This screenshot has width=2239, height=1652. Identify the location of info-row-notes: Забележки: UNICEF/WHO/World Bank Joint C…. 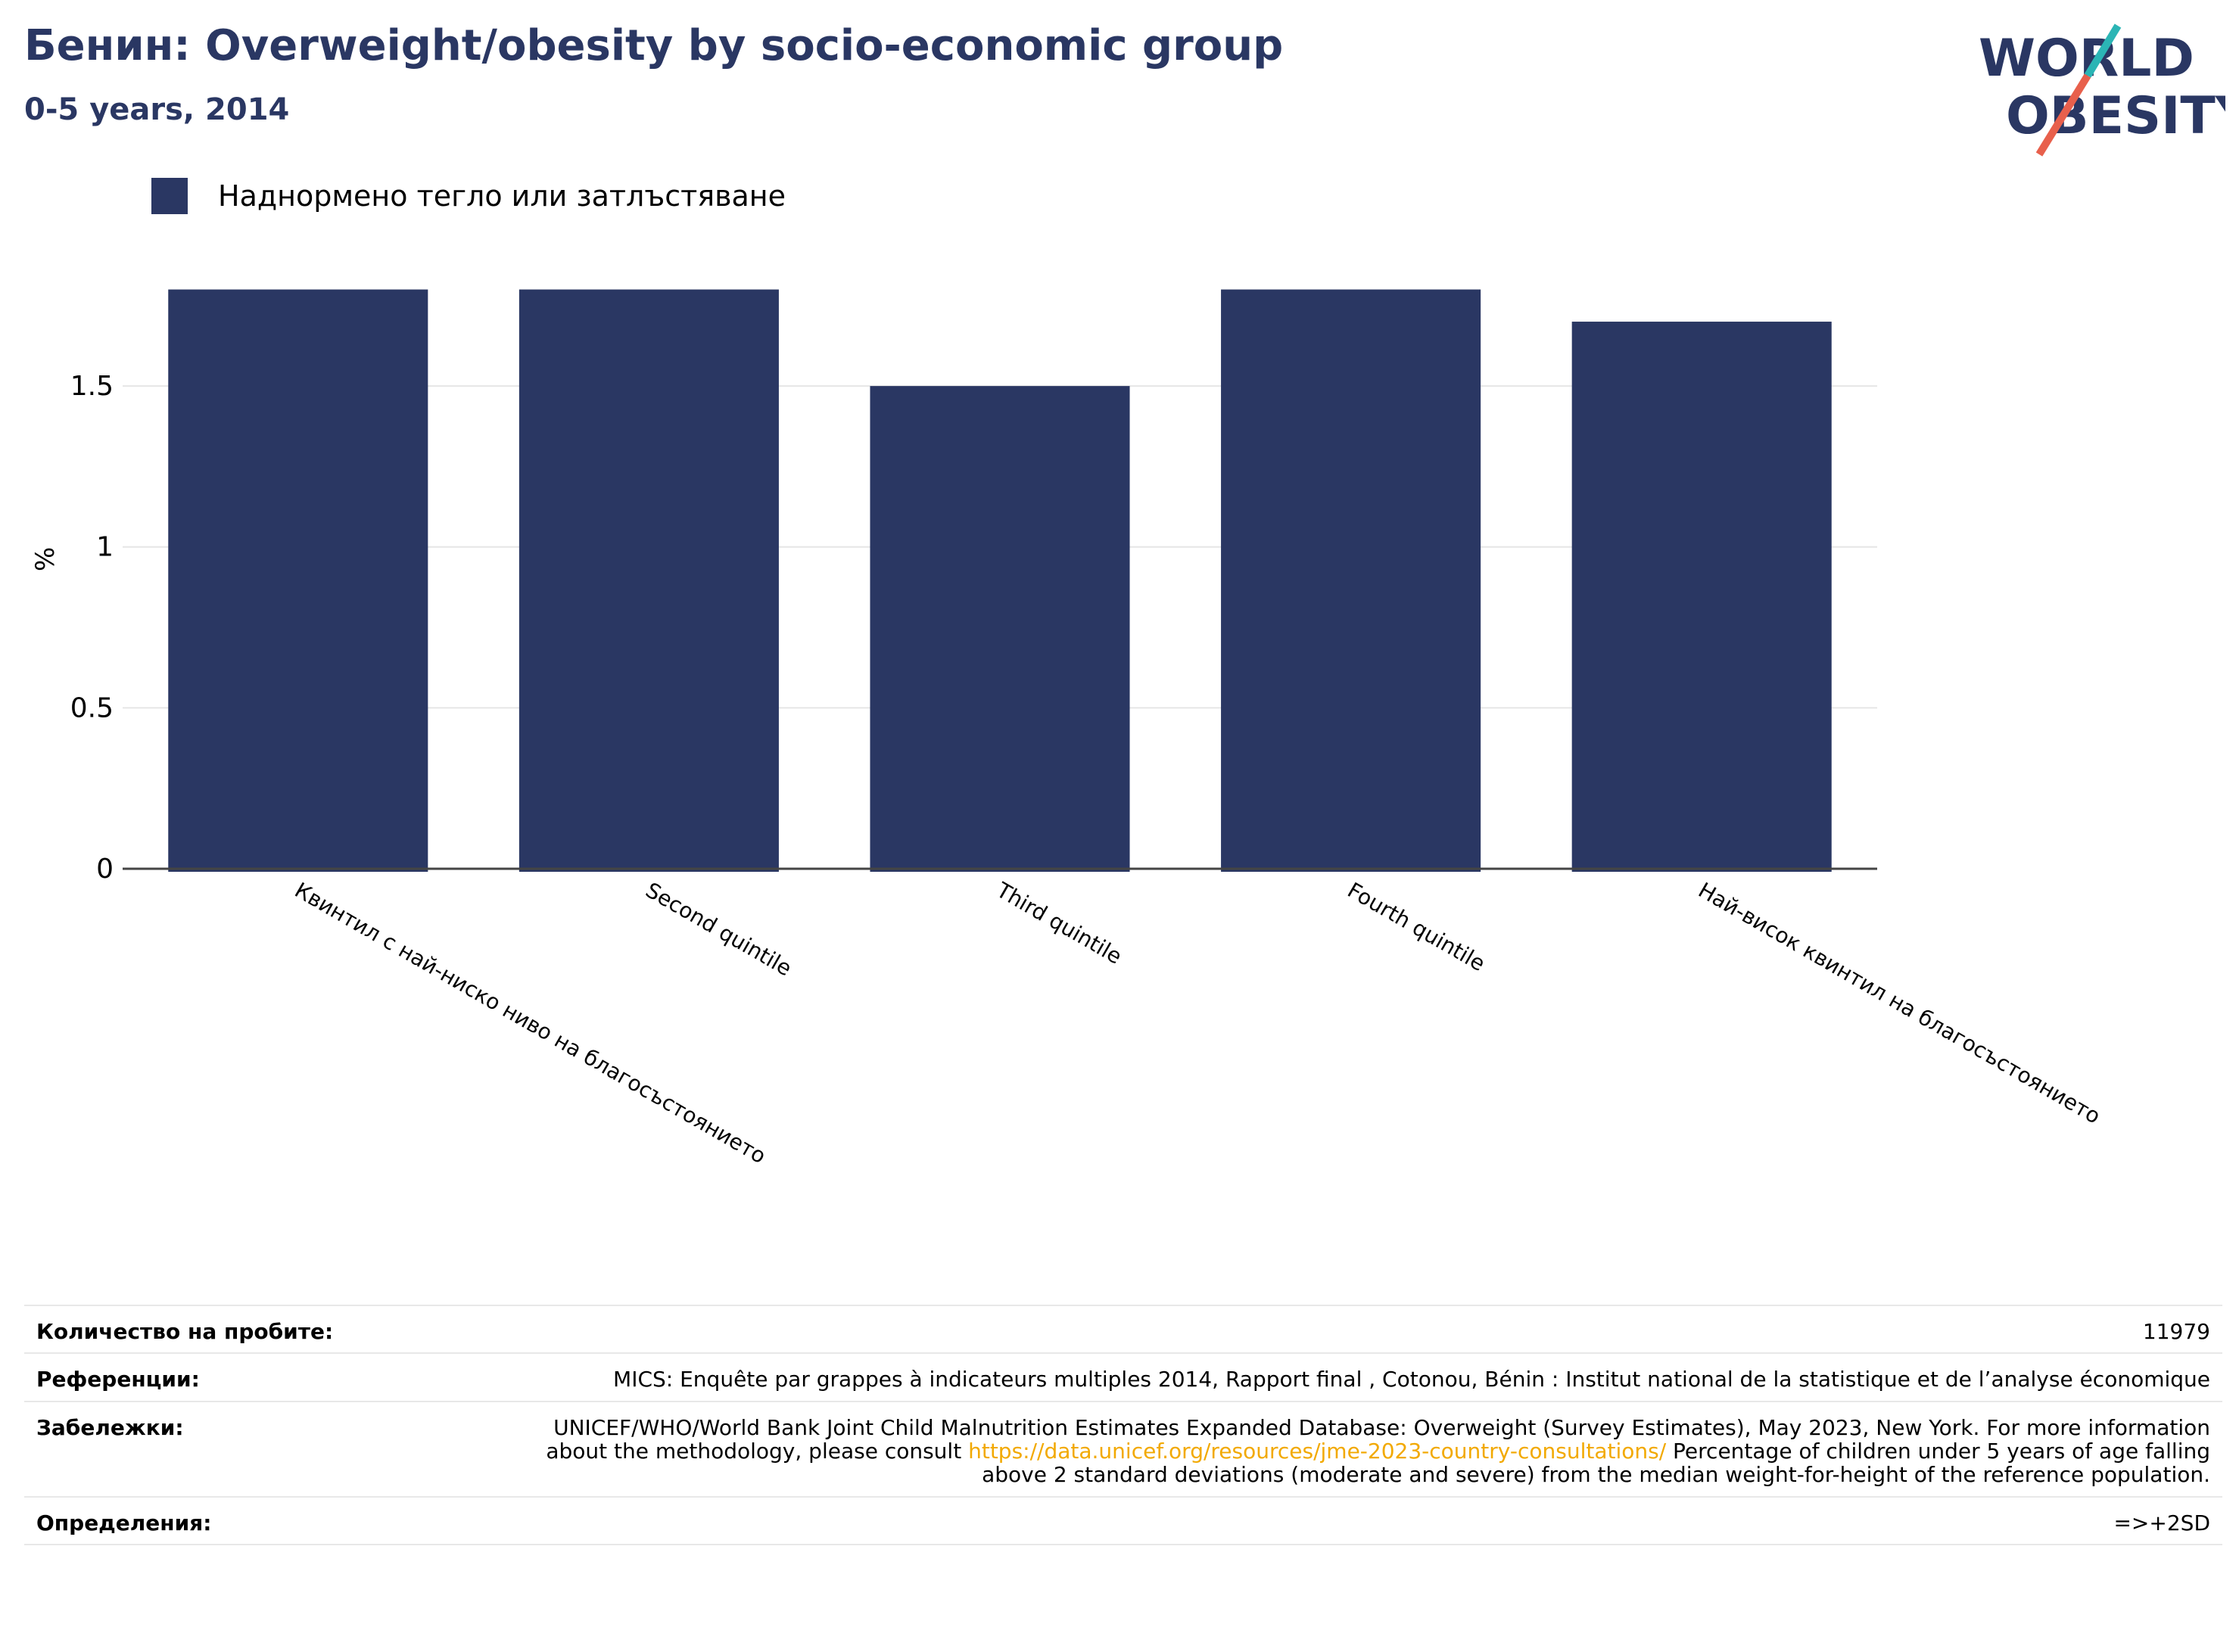
(1123, 1449).